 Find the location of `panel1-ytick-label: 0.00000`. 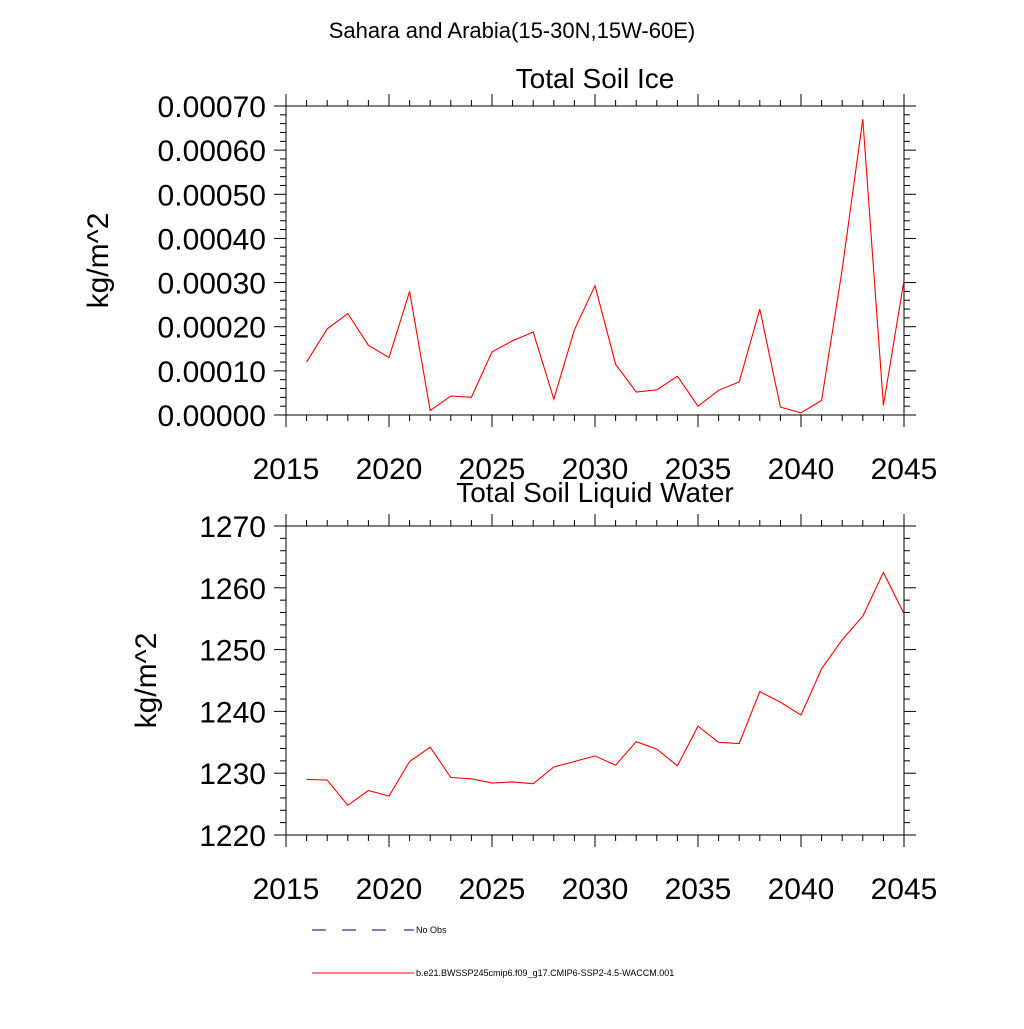

panel1-ytick-label: 0.00000 is located at coordinates (212, 416).